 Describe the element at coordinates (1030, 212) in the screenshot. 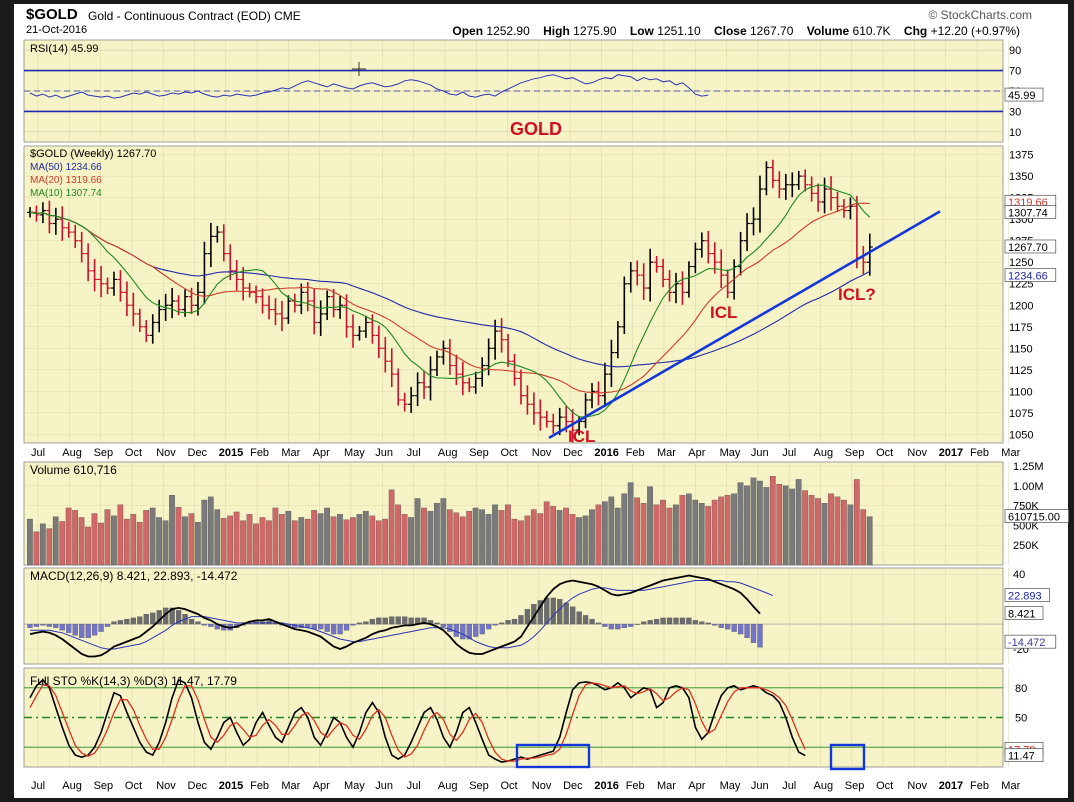

I see `ma10-value-tag-box` at that location.